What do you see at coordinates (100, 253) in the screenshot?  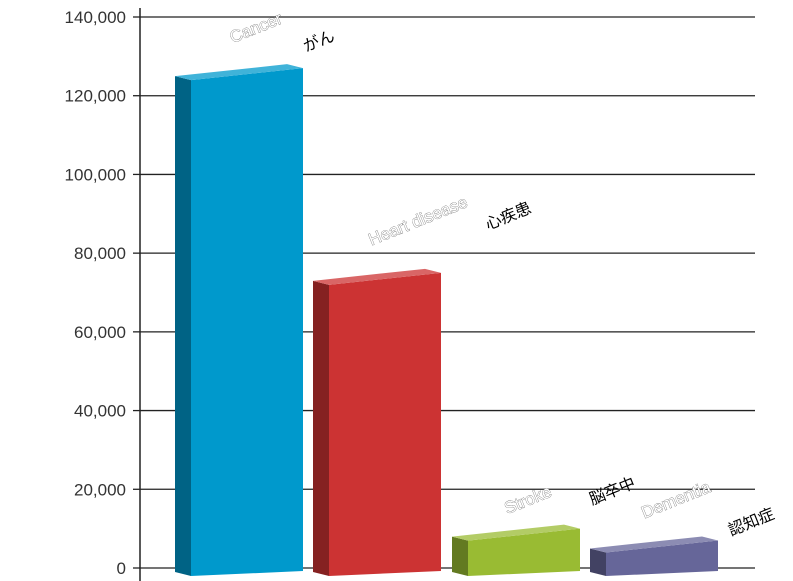 I see `y-tick-label: 80,000` at bounding box center [100, 253].